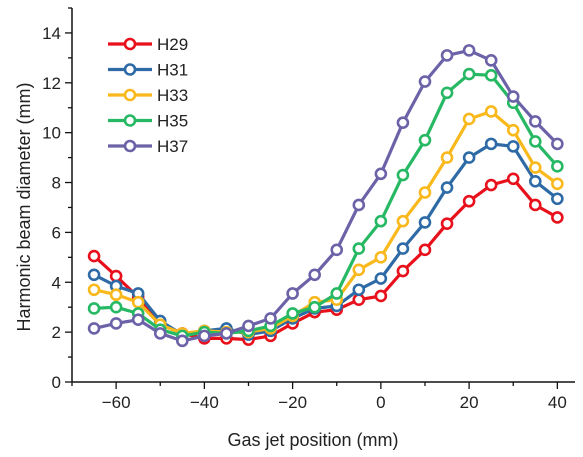  What do you see at coordinates (51, 83) in the screenshot?
I see `y-tick-label: 12` at bounding box center [51, 83].